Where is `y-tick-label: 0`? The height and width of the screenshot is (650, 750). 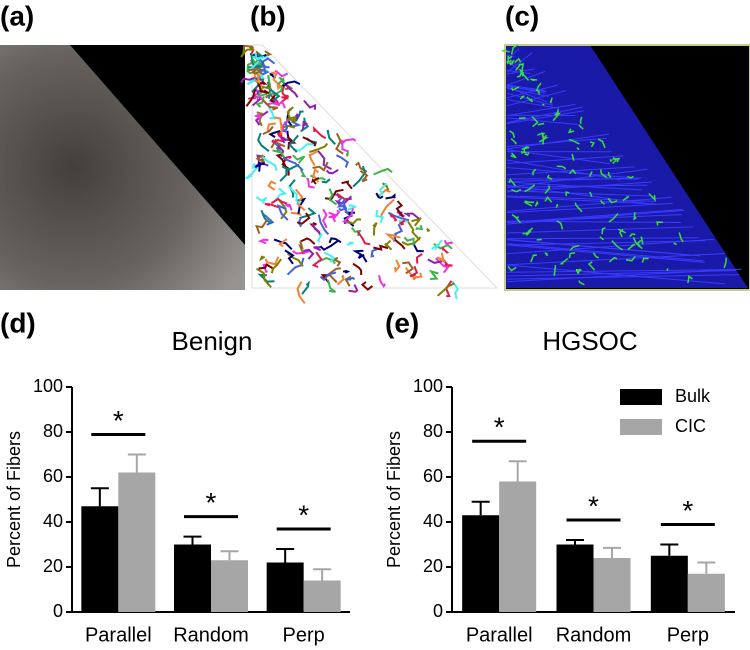 y-tick-label: 0 is located at coordinates (58, 611).